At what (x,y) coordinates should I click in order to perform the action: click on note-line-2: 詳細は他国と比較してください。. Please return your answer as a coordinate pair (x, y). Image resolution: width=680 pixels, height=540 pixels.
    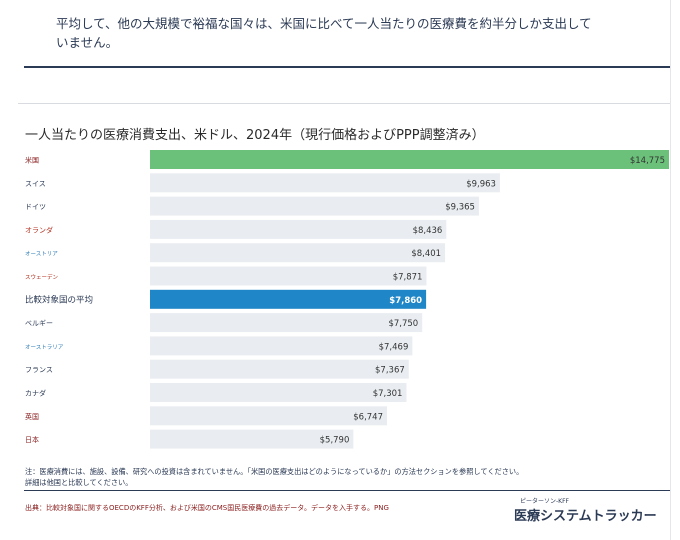
    Looking at the image, I should click on (79, 482).